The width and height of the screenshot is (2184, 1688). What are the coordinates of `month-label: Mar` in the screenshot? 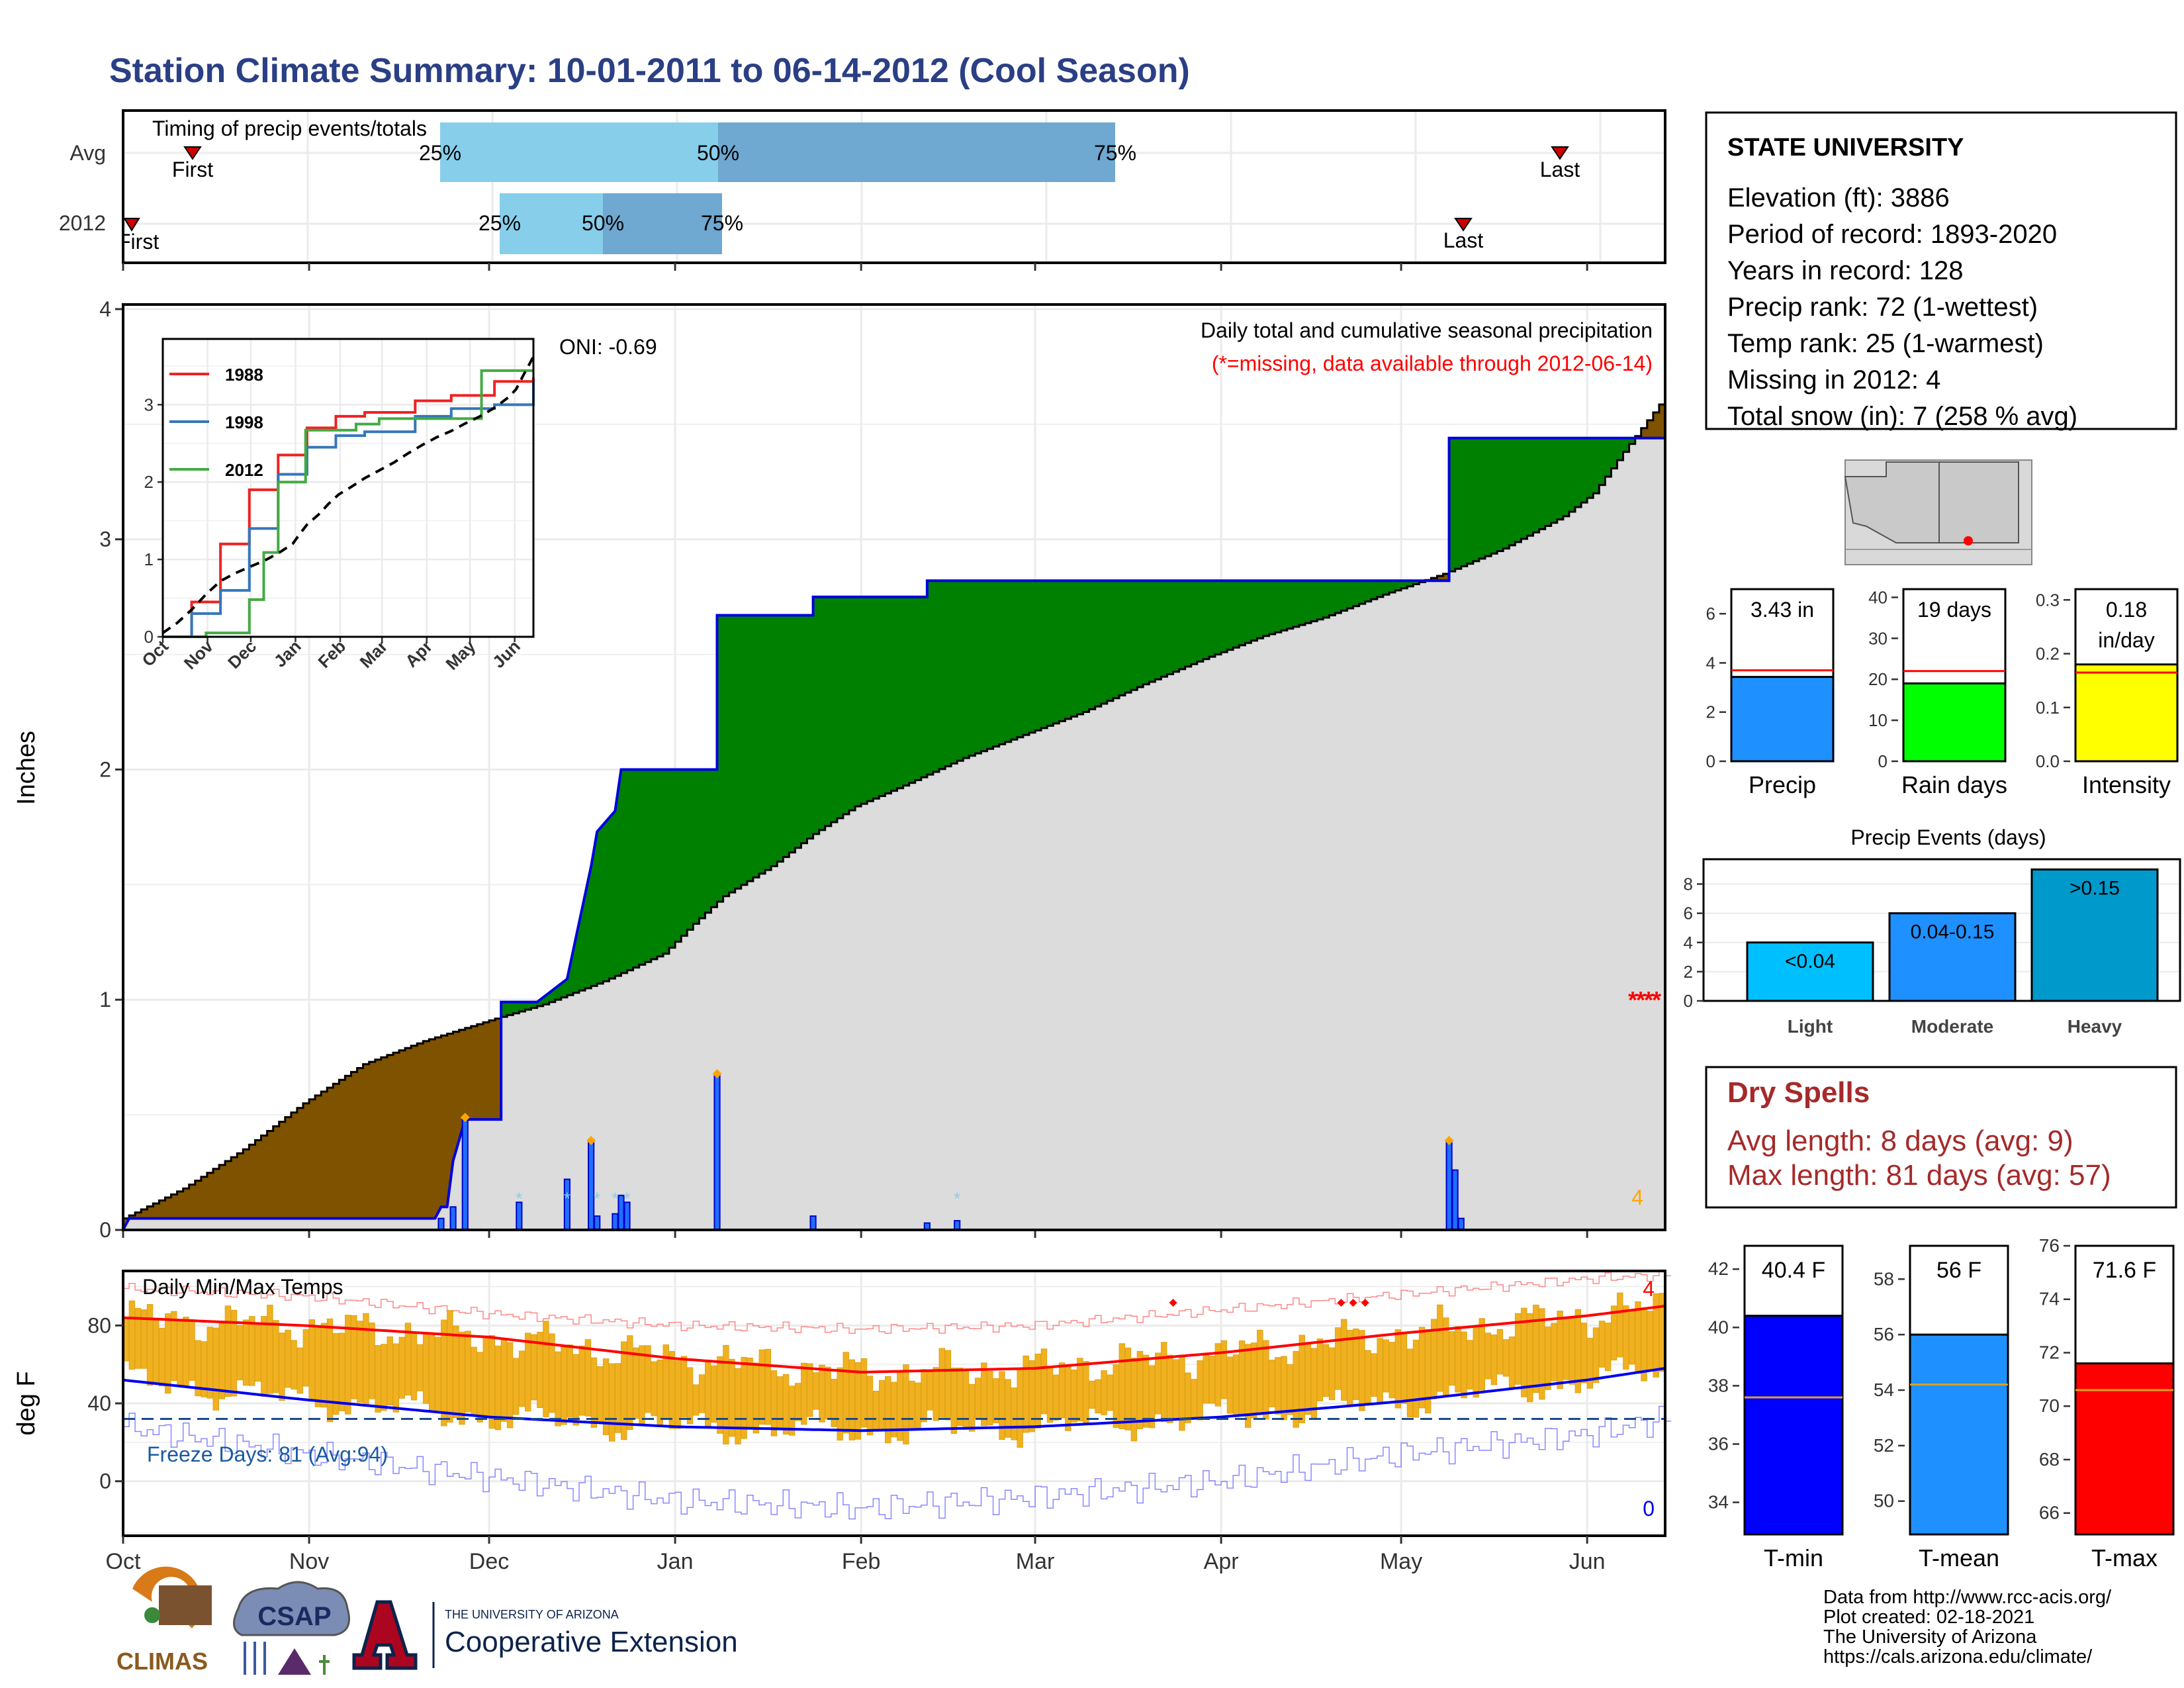 It's located at (1035, 1561).